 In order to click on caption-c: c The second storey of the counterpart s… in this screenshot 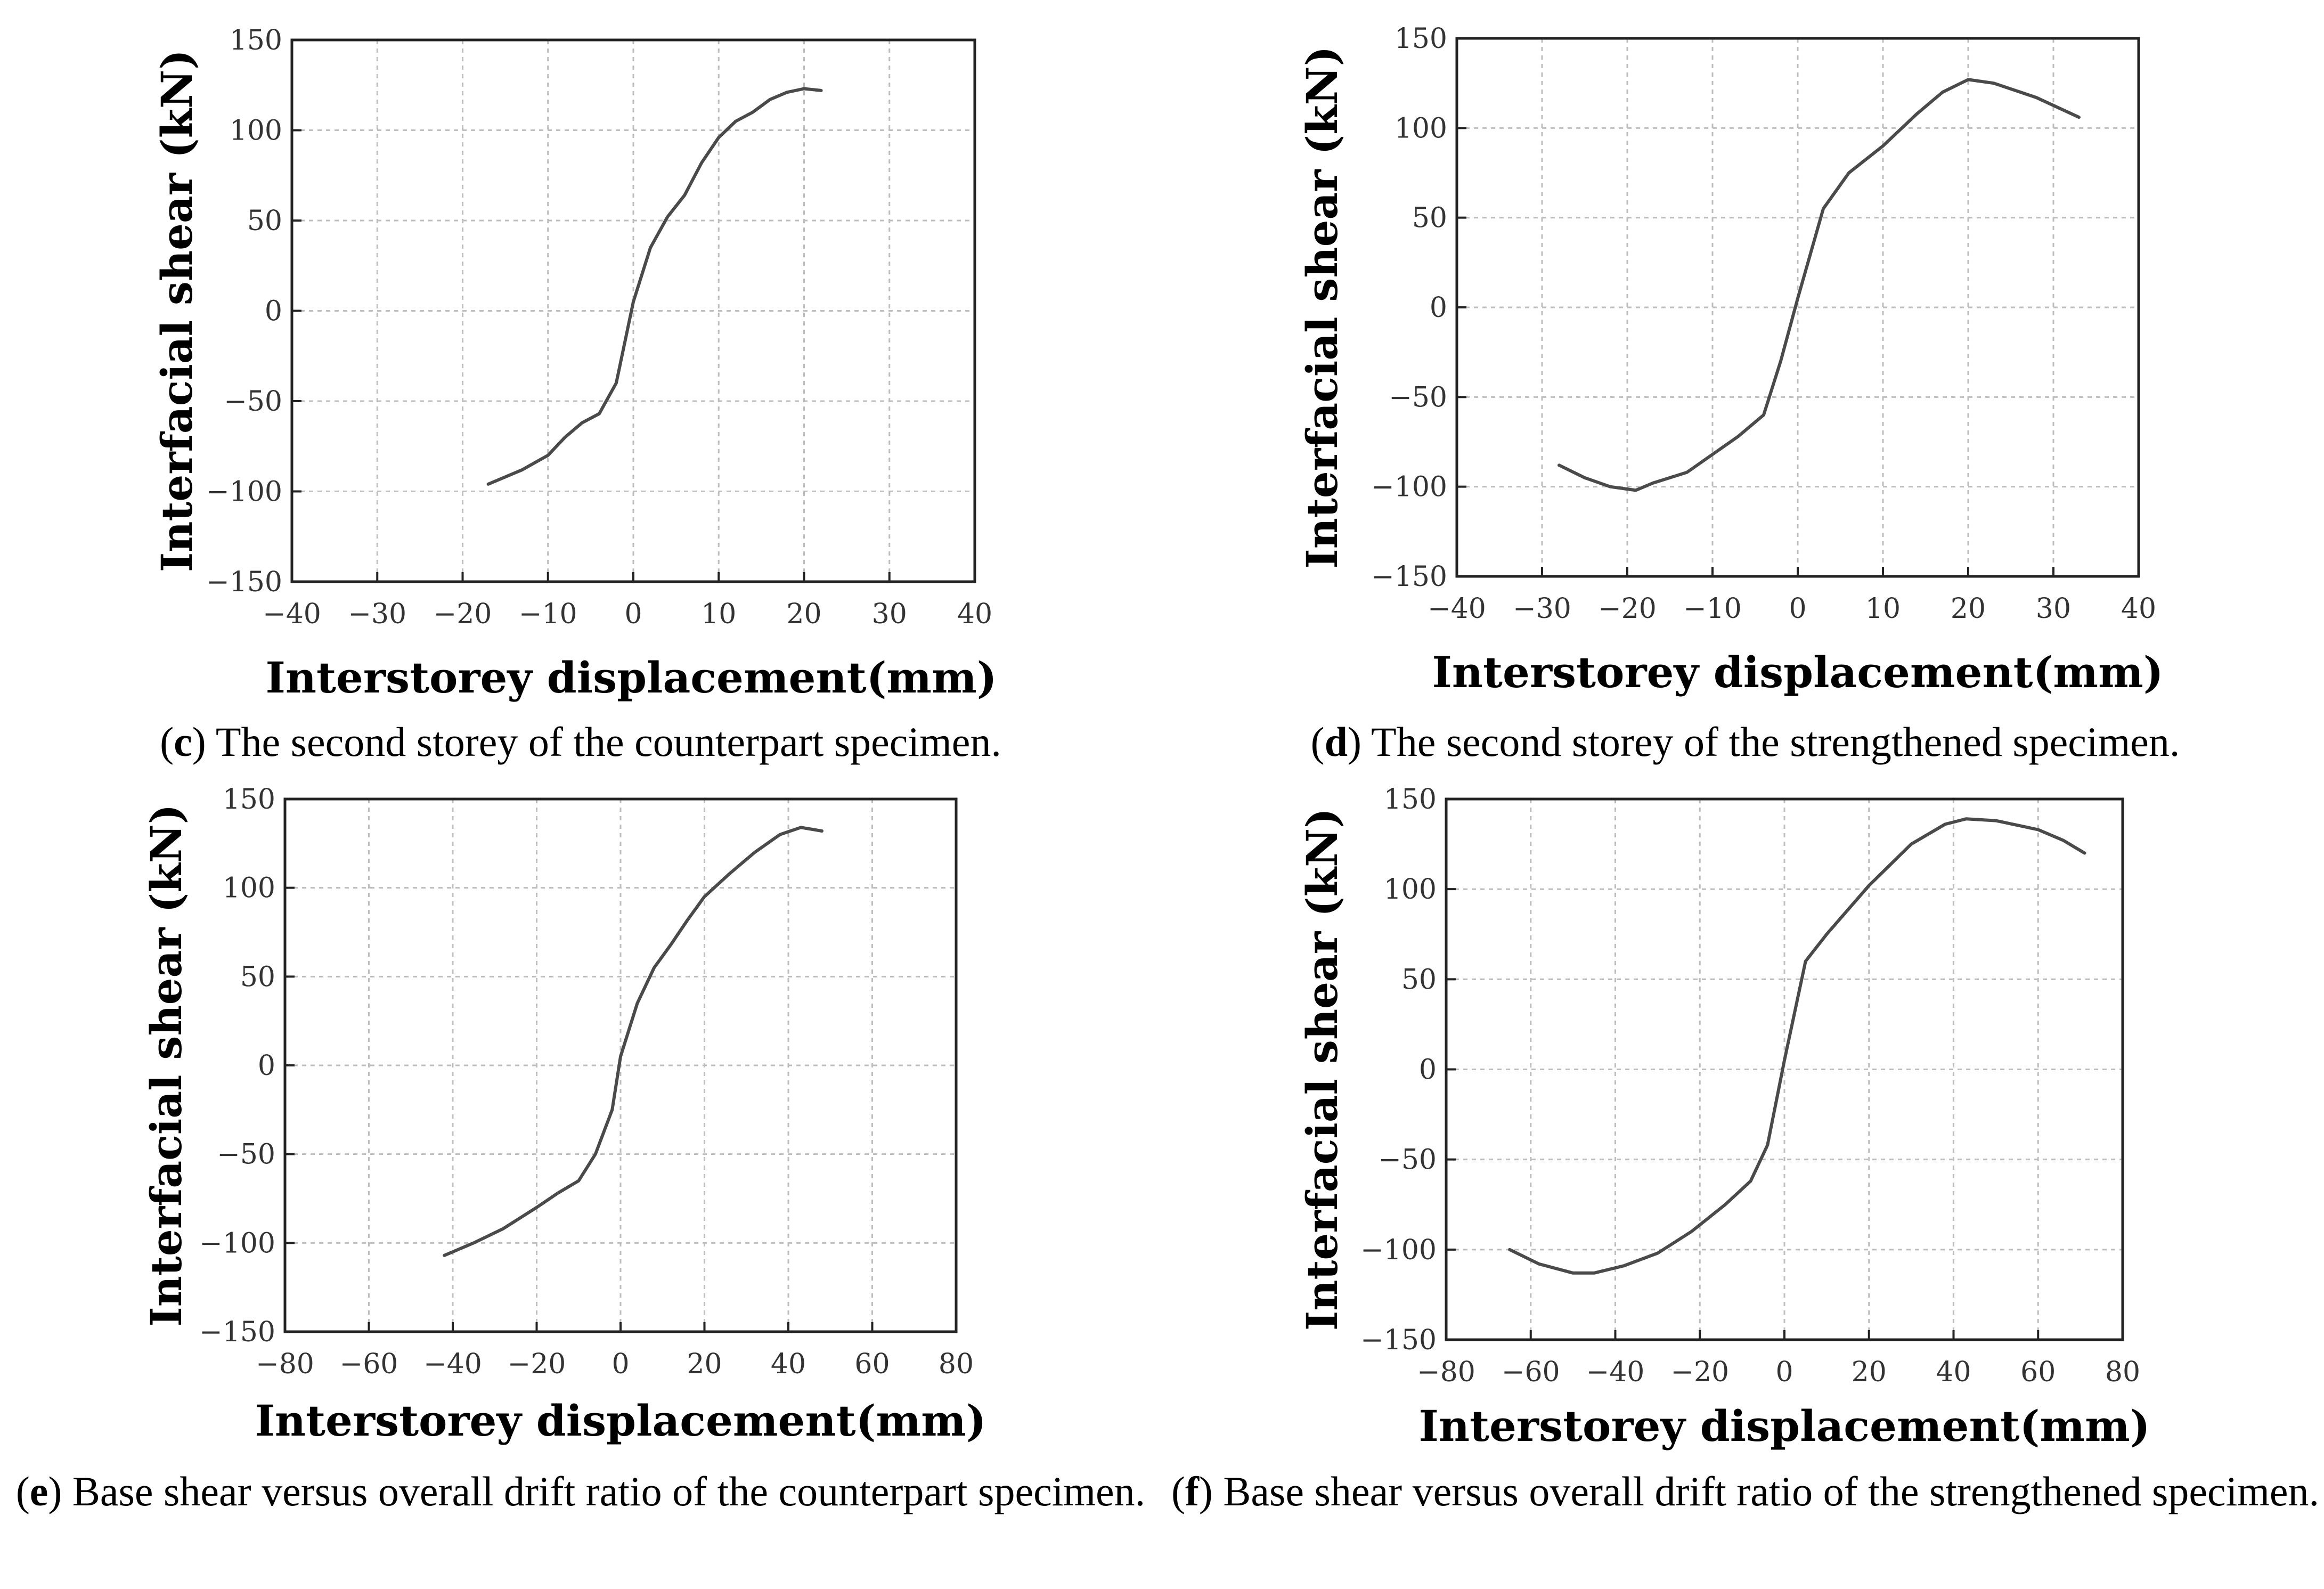, I will do `click(580, 742)`.